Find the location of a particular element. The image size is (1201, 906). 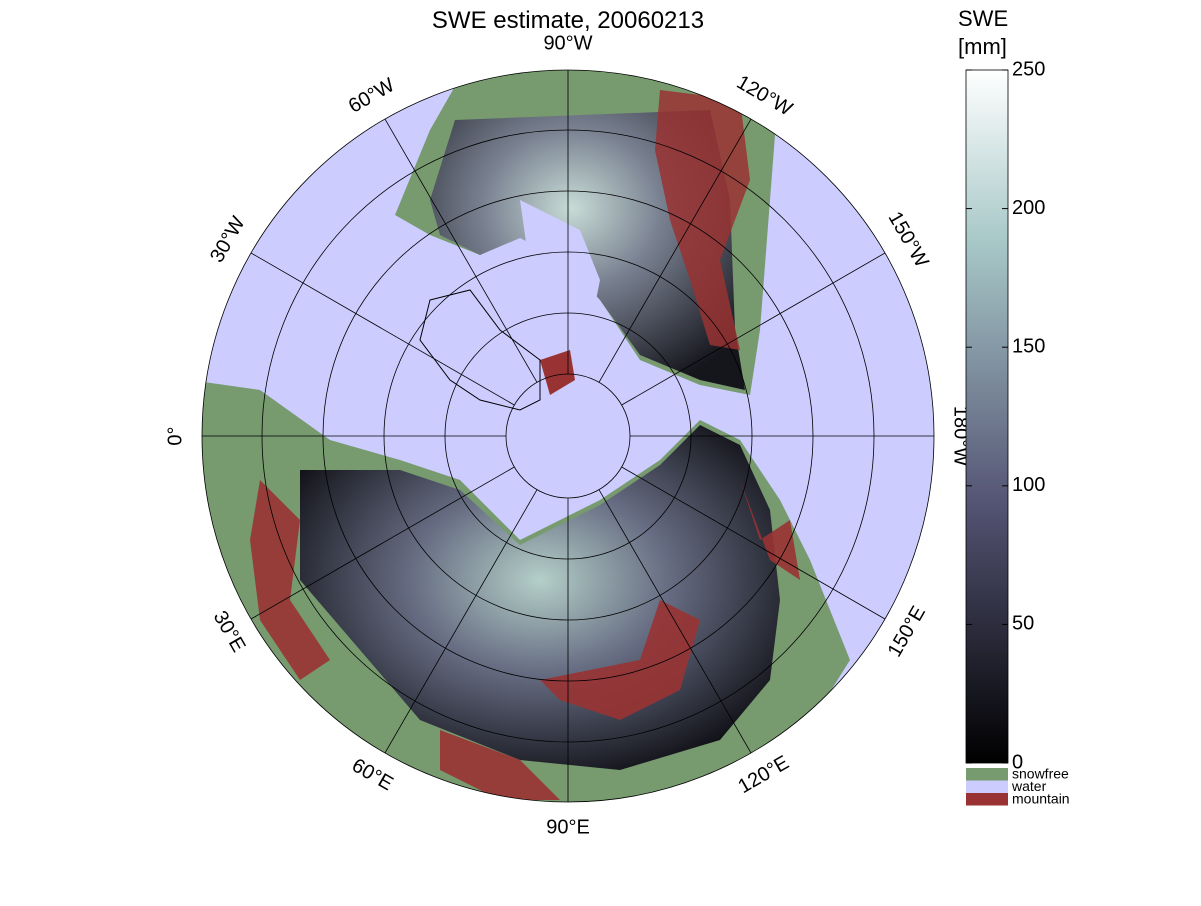

colorbar-tick-label: 250 is located at coordinates (1028, 69).